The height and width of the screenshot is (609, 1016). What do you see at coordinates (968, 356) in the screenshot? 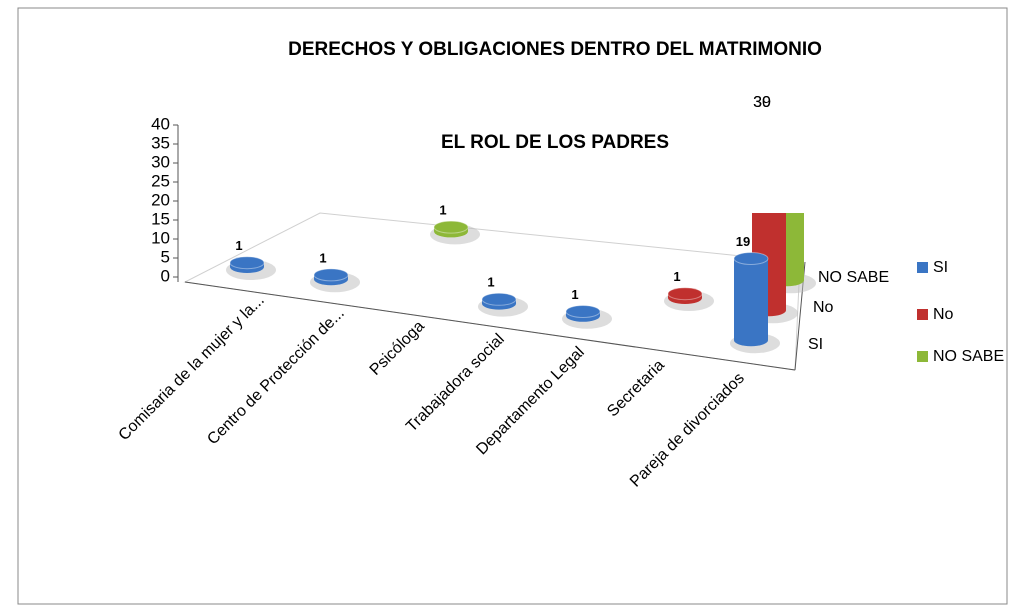
I see `legend-label: NO SABE` at bounding box center [968, 356].